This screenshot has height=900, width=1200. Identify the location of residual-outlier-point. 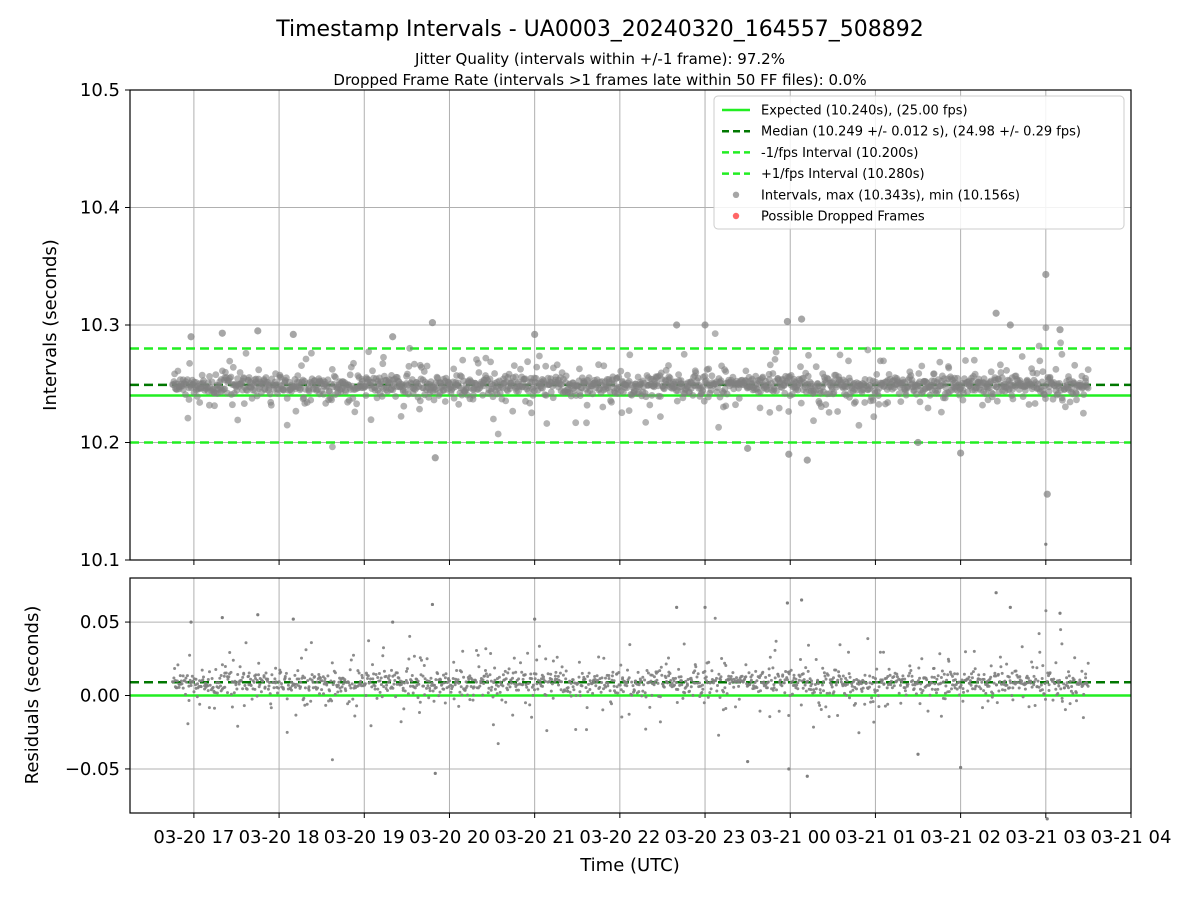
(1010, 607).